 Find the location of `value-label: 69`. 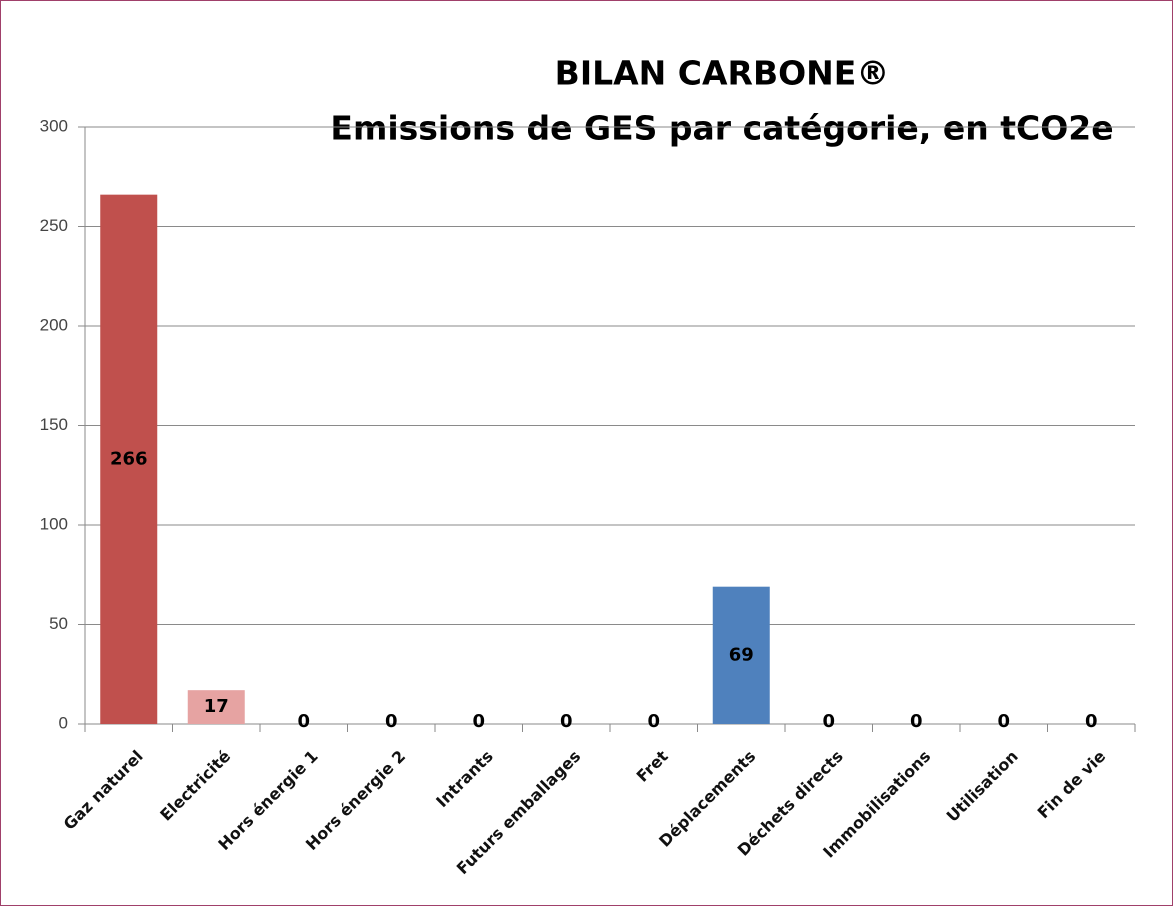

value-label: 69 is located at coordinates (741, 654).